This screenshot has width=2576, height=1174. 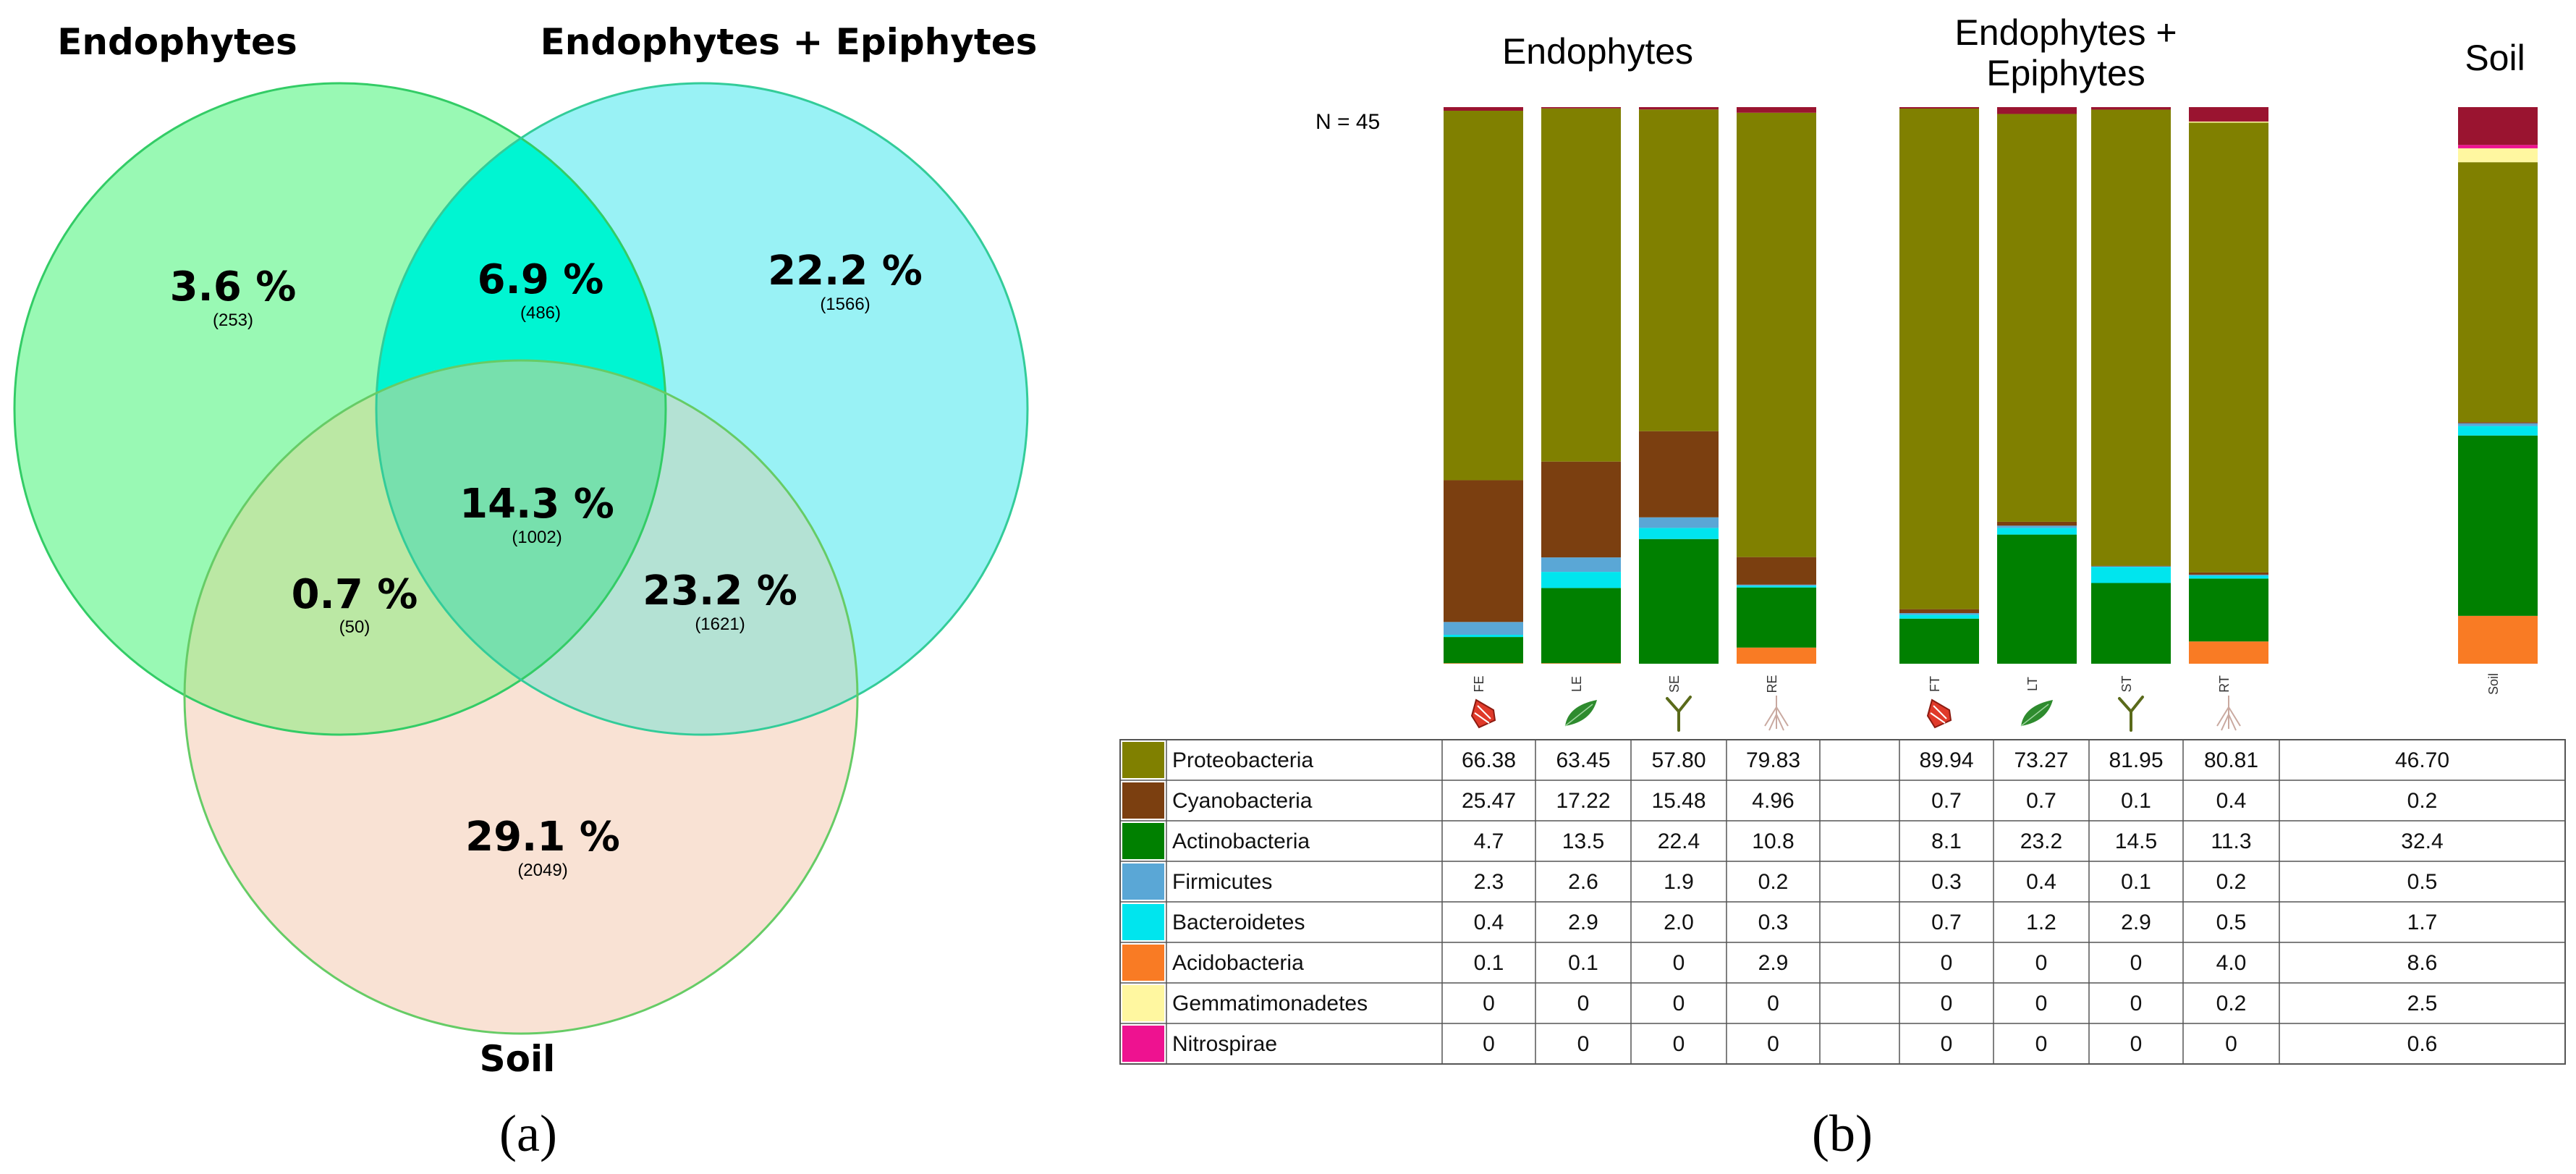 What do you see at coordinates (720, 591) in the screenshot?
I see `venn-percent-epi-soil: 23.2 %` at bounding box center [720, 591].